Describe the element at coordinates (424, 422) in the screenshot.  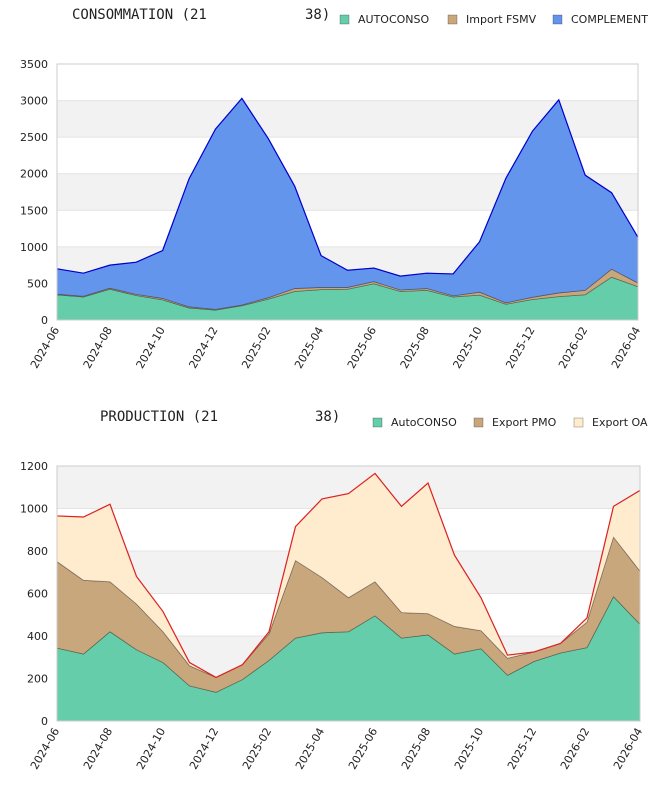
I see `legend-label: AutoCONSO` at that location.